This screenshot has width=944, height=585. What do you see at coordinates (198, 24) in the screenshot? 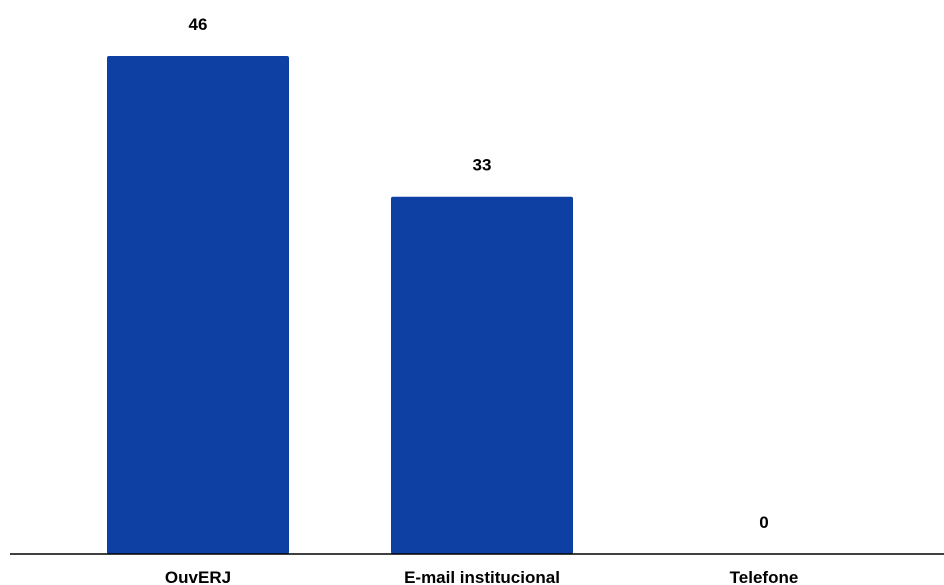
I see `data-label-0: 46` at bounding box center [198, 24].